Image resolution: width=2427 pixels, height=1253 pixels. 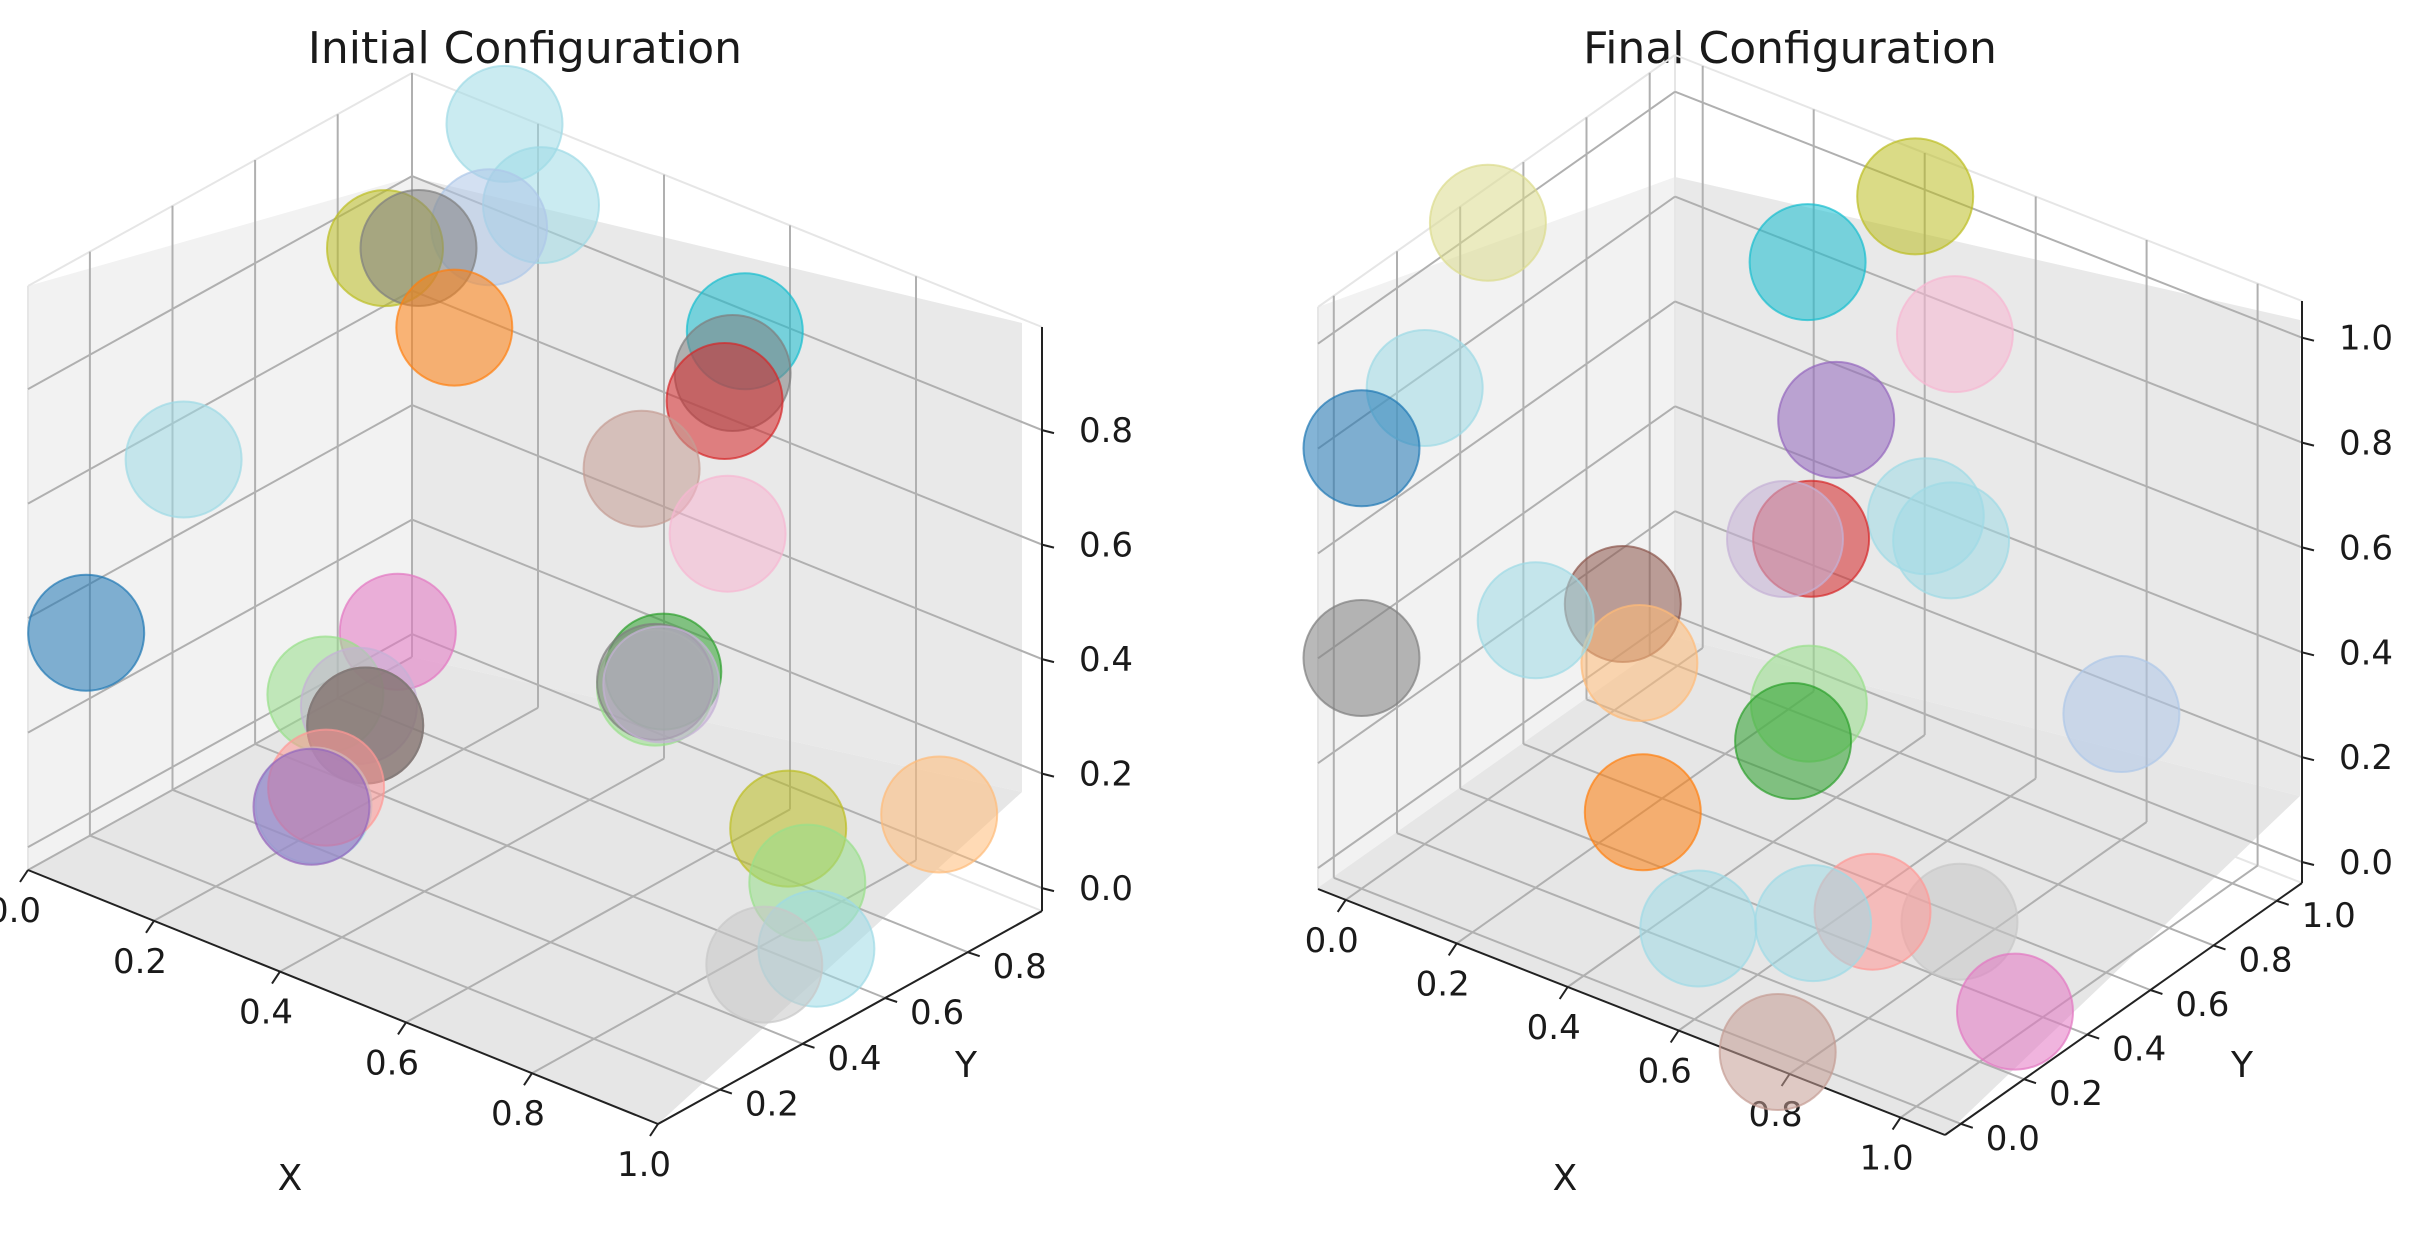 I want to click on chart-title: Final Configuration, so click(x=1790, y=48).